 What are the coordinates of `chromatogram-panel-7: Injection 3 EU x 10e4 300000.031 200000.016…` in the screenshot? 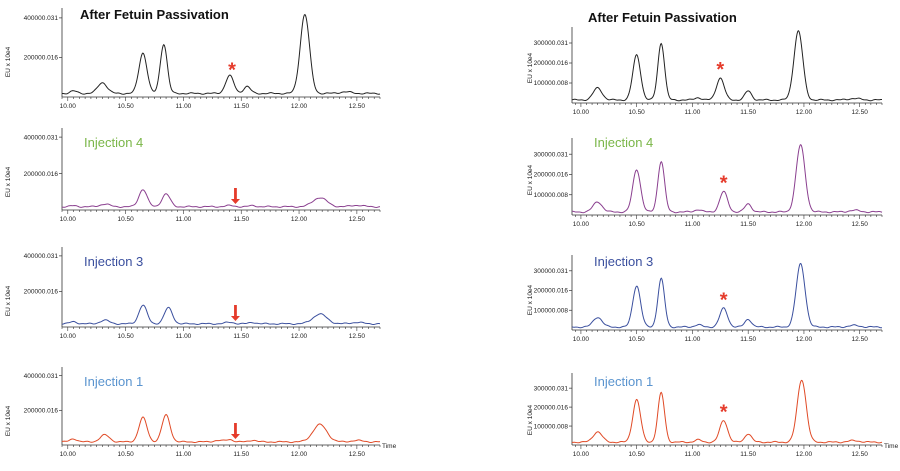 It's located at (705, 298).